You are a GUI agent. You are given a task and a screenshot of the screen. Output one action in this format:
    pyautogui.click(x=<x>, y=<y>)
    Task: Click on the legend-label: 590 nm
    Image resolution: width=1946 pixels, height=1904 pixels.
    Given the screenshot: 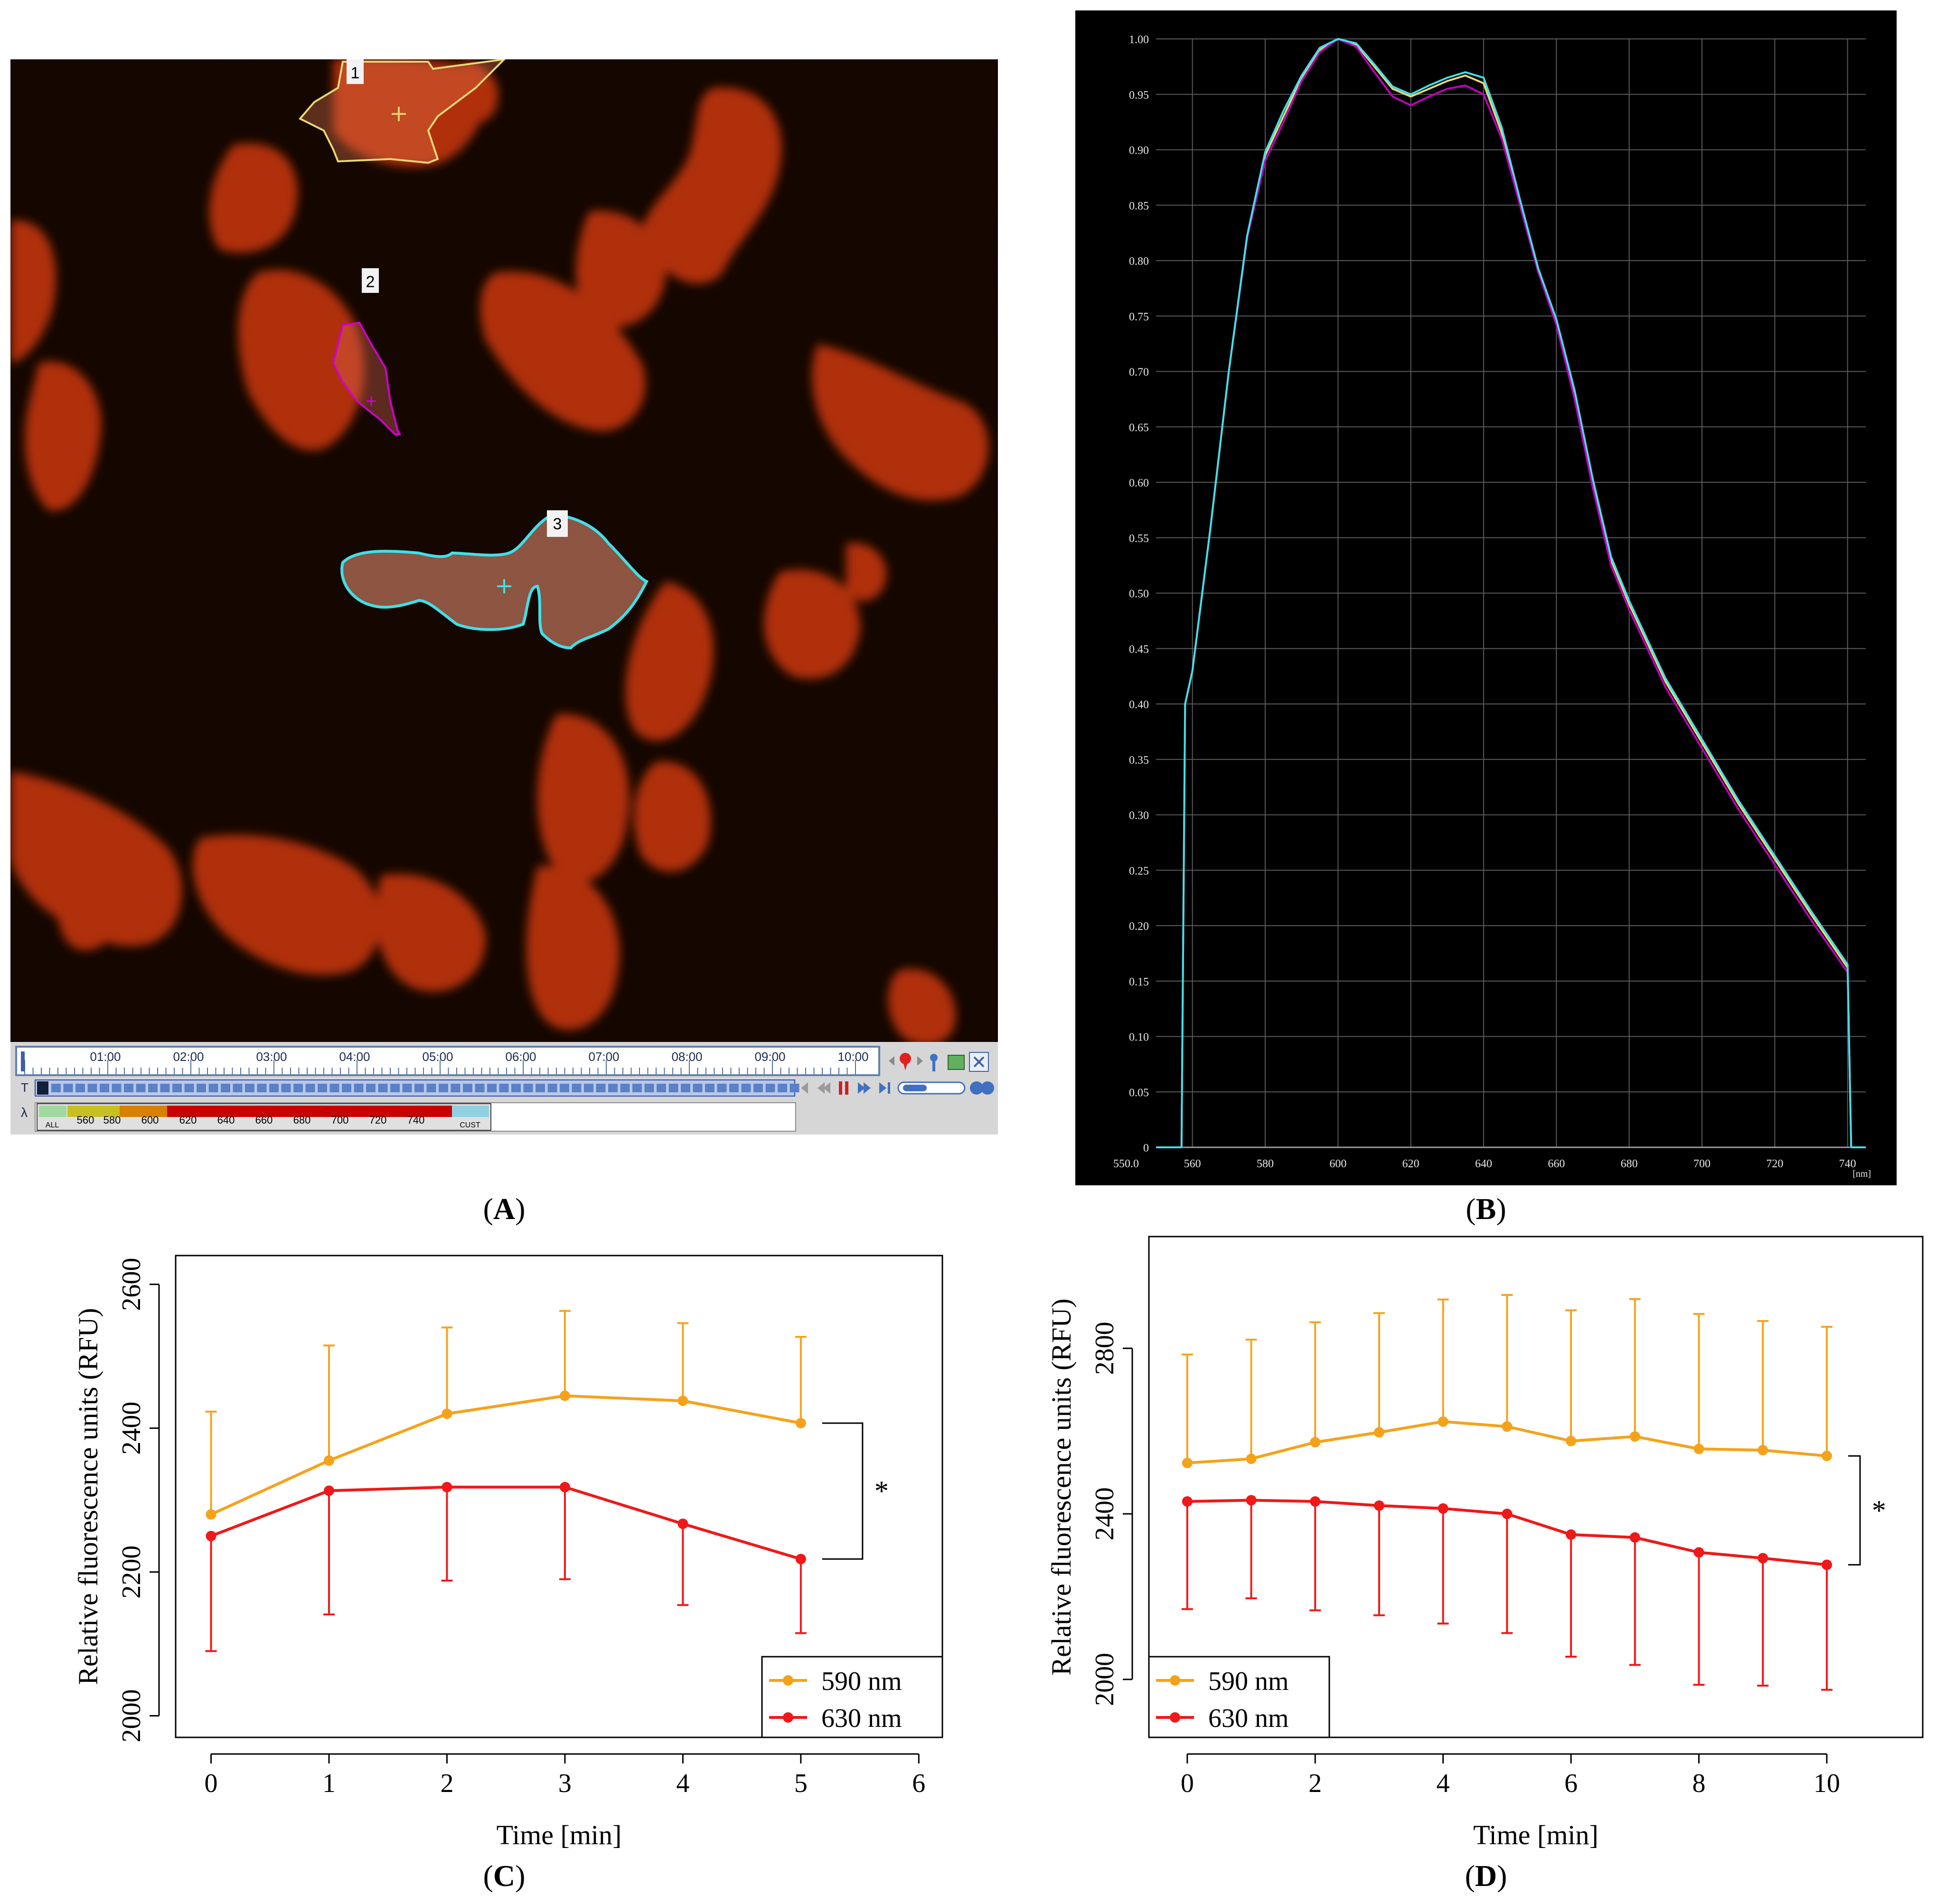 What is the action you would take?
    pyautogui.click(x=861, y=1681)
    